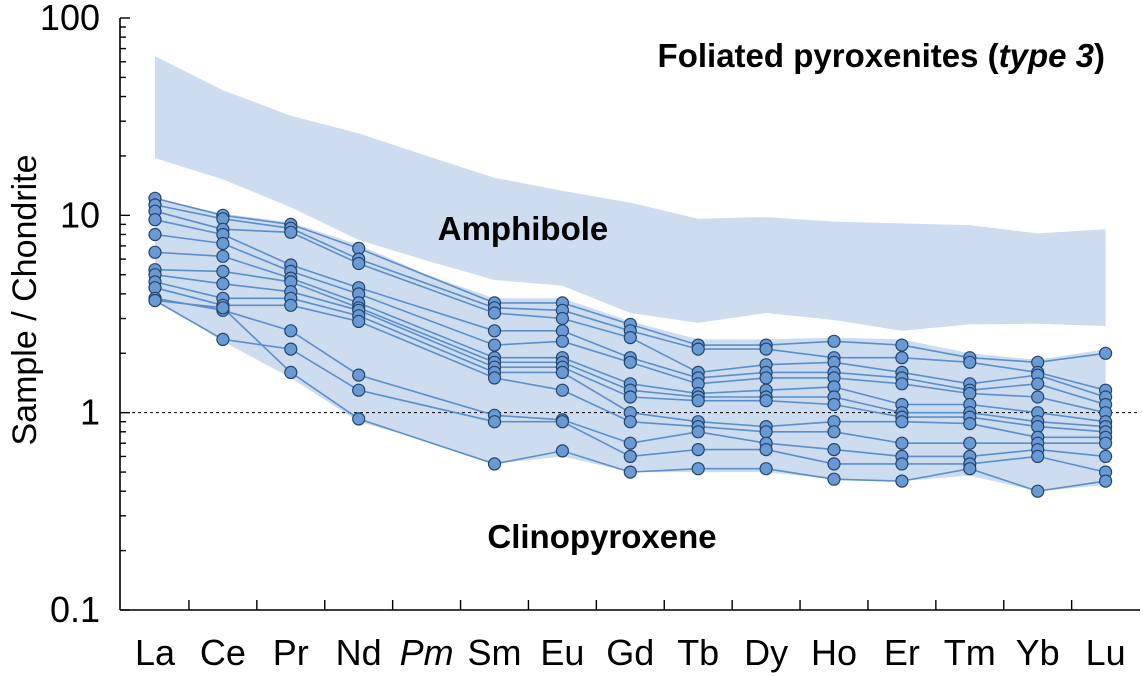 The width and height of the screenshot is (1143, 677). Describe the element at coordinates (902, 464) in the screenshot. I see `data-point-s12-er` at that location.